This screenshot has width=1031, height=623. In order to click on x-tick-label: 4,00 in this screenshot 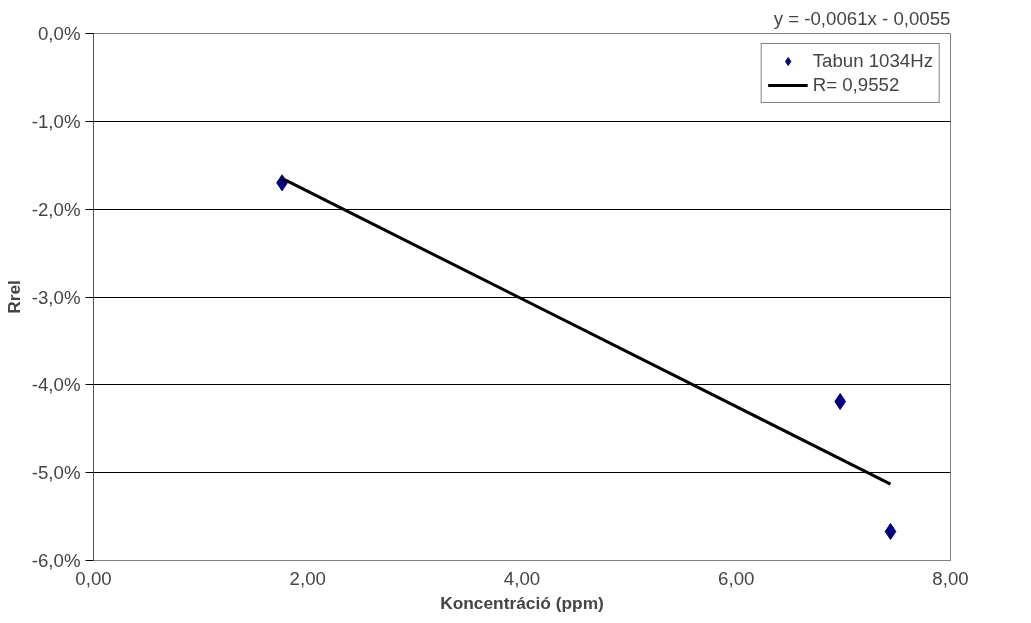, I will do `click(522, 578)`.